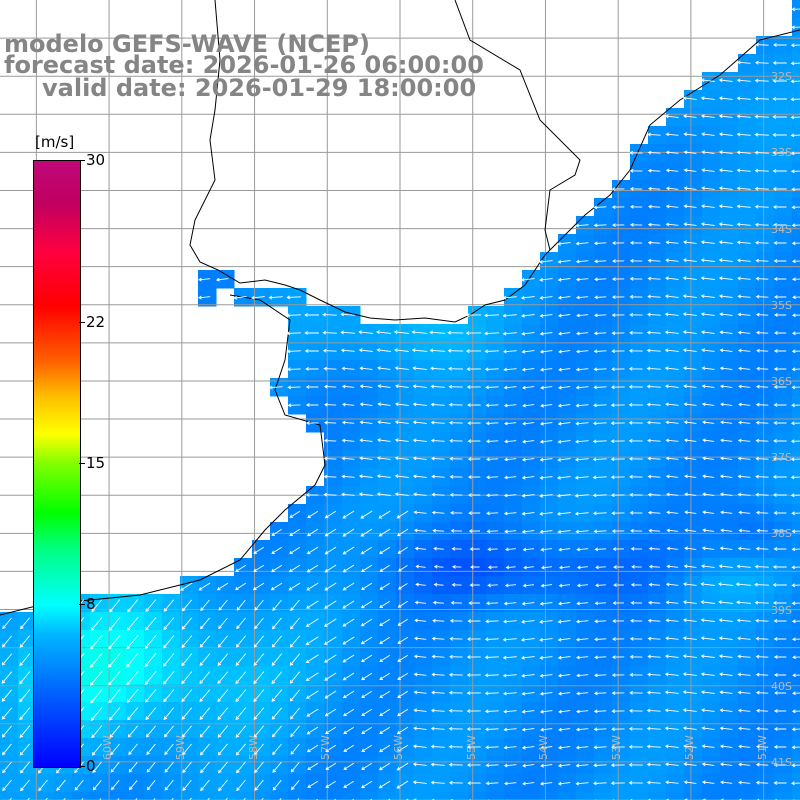 Image resolution: width=800 pixels, height=800 pixels. Describe the element at coordinates (91, 766) in the screenshot. I see `colorbar-tick-label: 0` at that location.